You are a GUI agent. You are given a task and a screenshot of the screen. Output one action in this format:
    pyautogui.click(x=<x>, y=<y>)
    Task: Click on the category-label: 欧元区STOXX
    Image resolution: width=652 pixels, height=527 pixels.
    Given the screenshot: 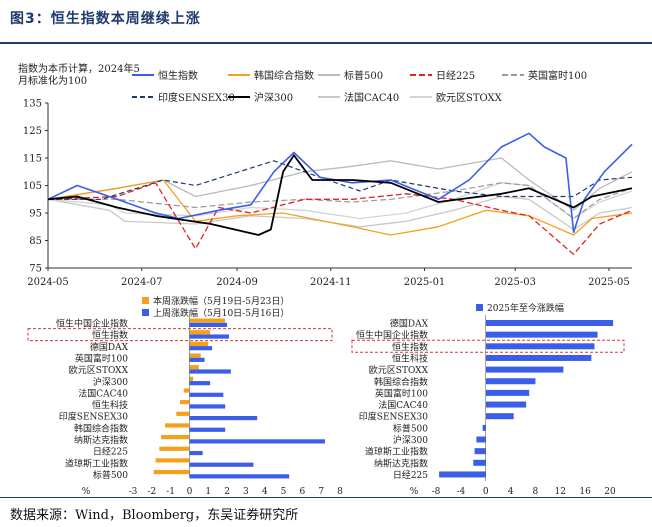 What is the action you would take?
    pyautogui.click(x=99, y=370)
    